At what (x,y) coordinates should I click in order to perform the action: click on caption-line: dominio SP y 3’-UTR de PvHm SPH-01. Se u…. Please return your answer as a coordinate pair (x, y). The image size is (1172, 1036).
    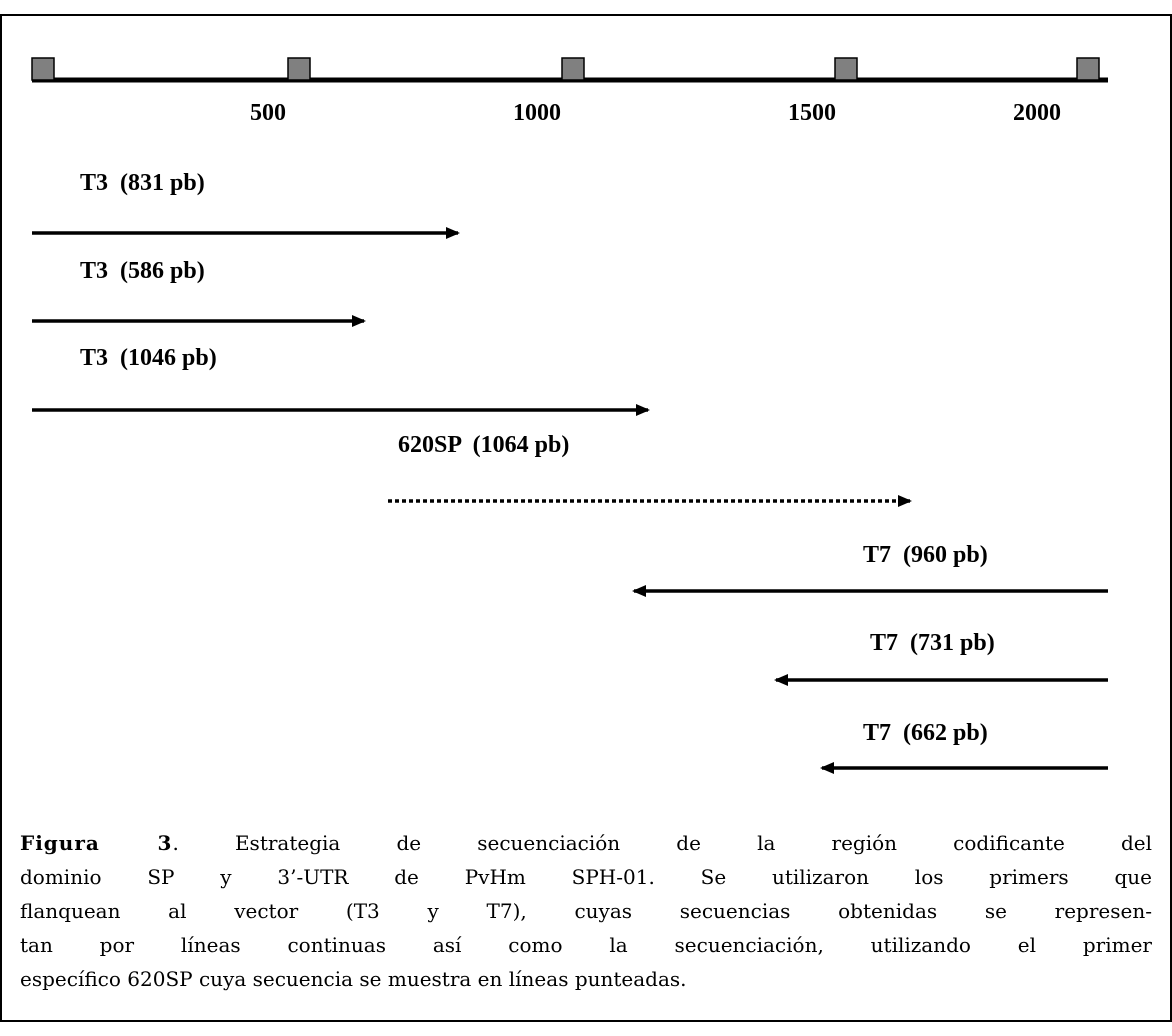
    Looking at the image, I should click on (586, 877).